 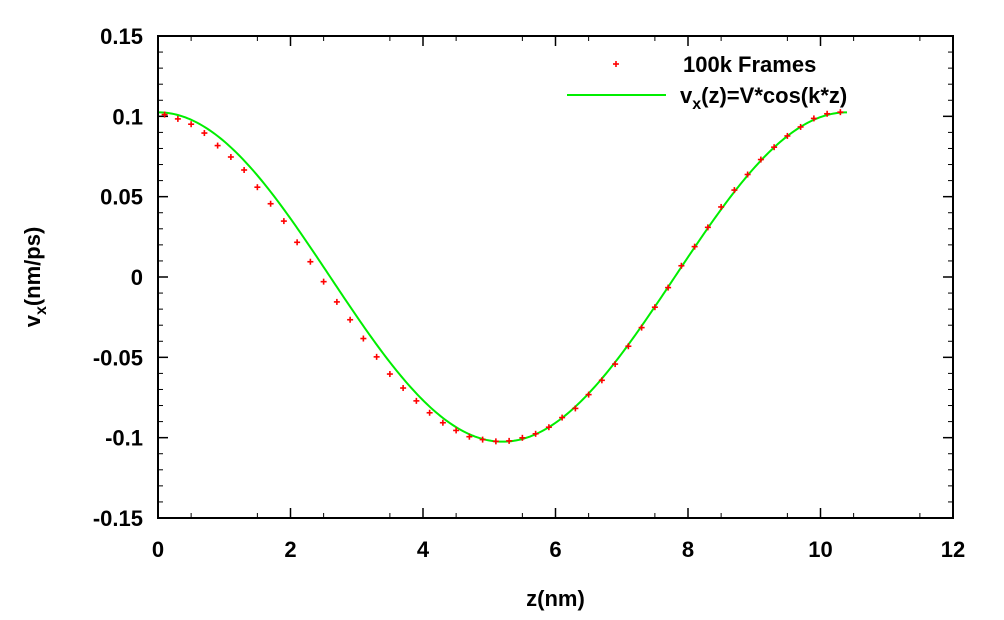 I want to click on legend-label-line-base: v, so click(x=686, y=95).